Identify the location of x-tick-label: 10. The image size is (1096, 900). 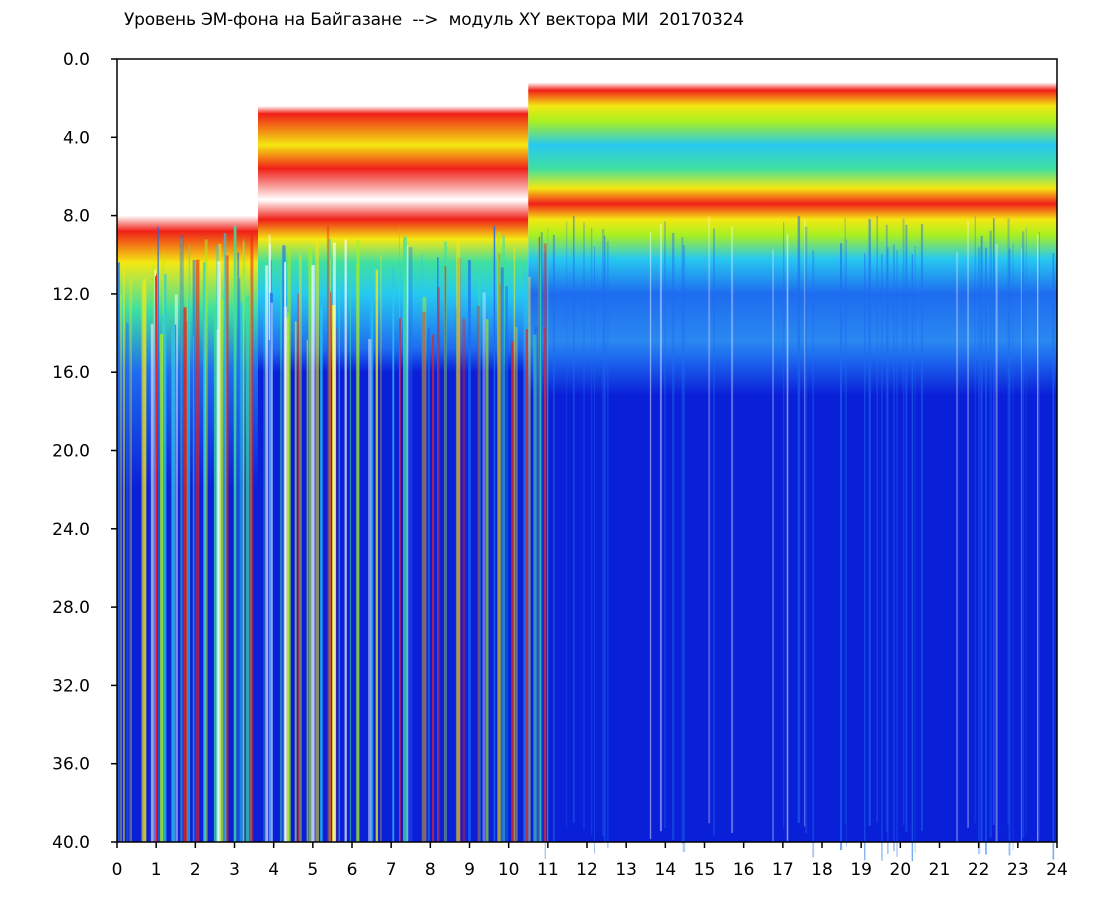
(509, 870).